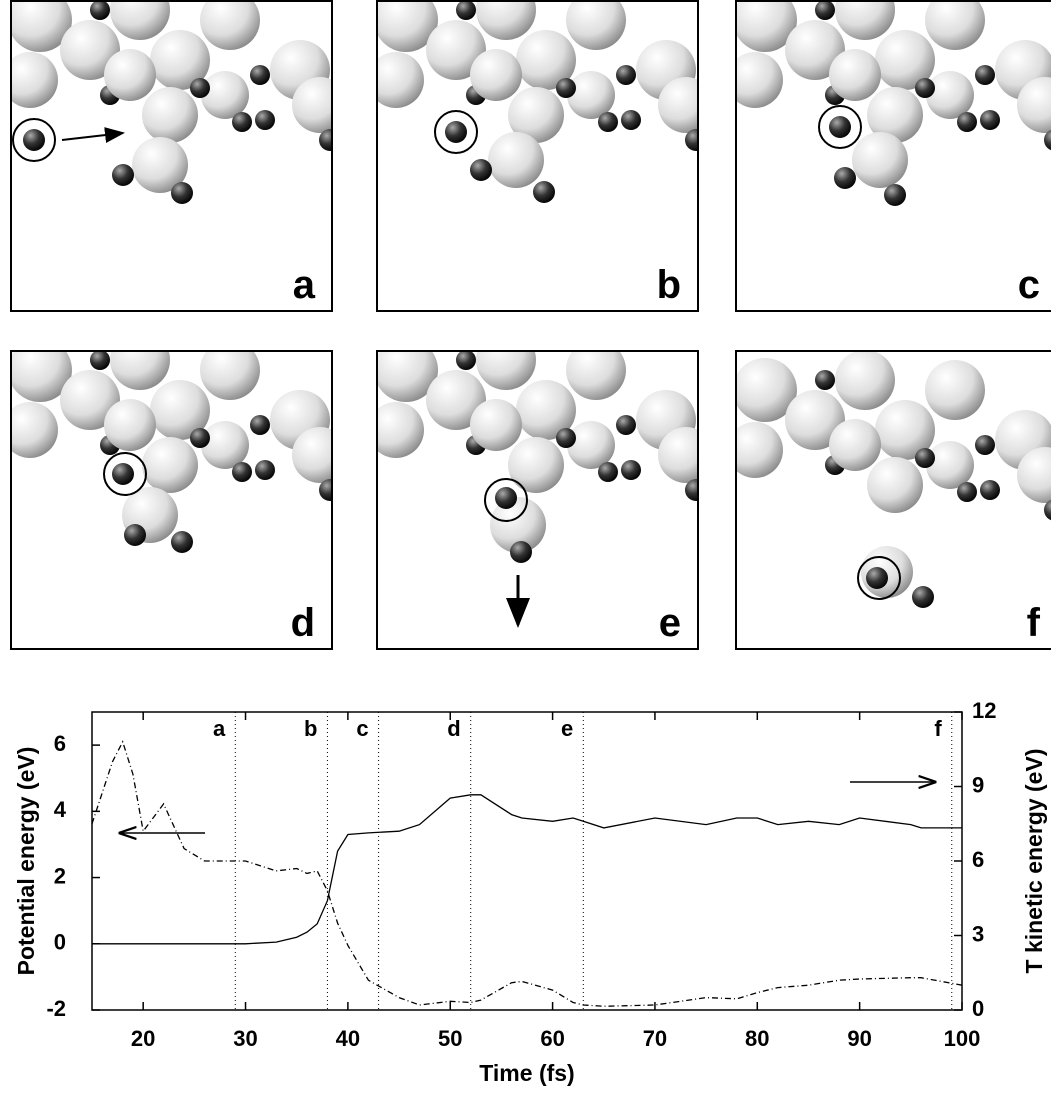 The width and height of the screenshot is (1051, 1096). What do you see at coordinates (757, 1038) in the screenshot?
I see `x-tick-label: 80` at bounding box center [757, 1038].